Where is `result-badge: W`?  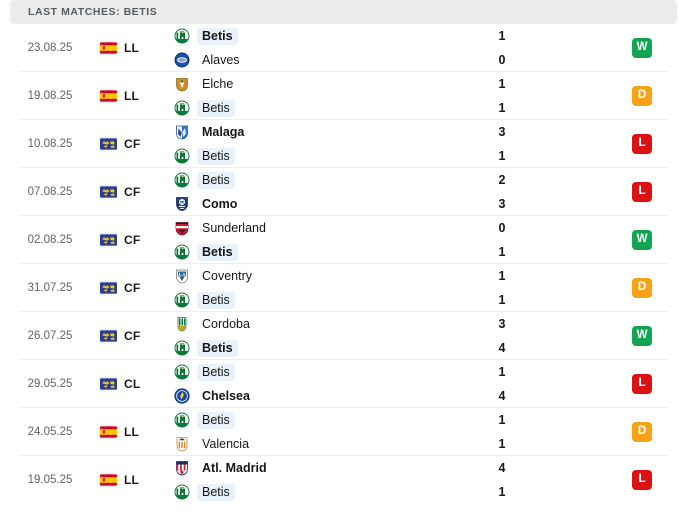 result-badge: W is located at coordinates (642, 336).